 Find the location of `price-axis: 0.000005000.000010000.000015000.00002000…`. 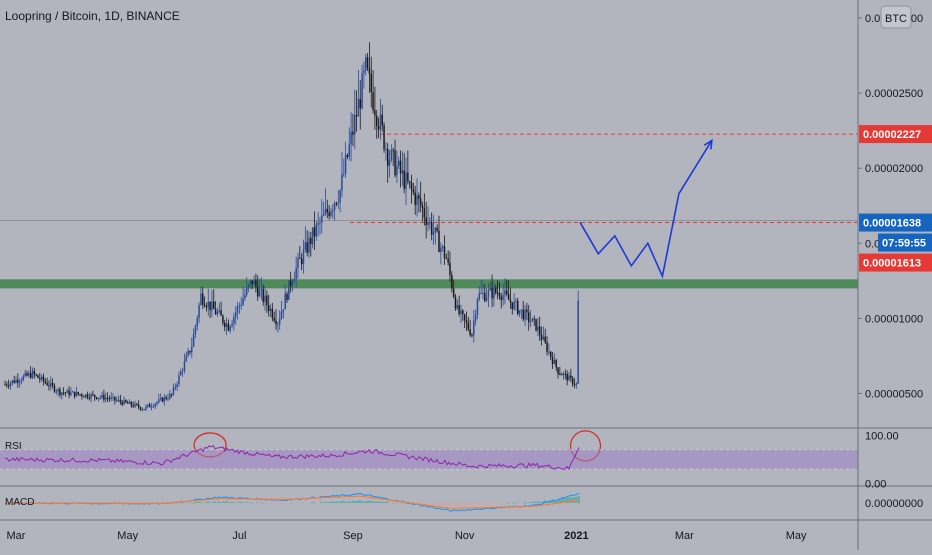

price-axis: 0.000005000.000010000.000015000.00002000… is located at coordinates (894, 275).